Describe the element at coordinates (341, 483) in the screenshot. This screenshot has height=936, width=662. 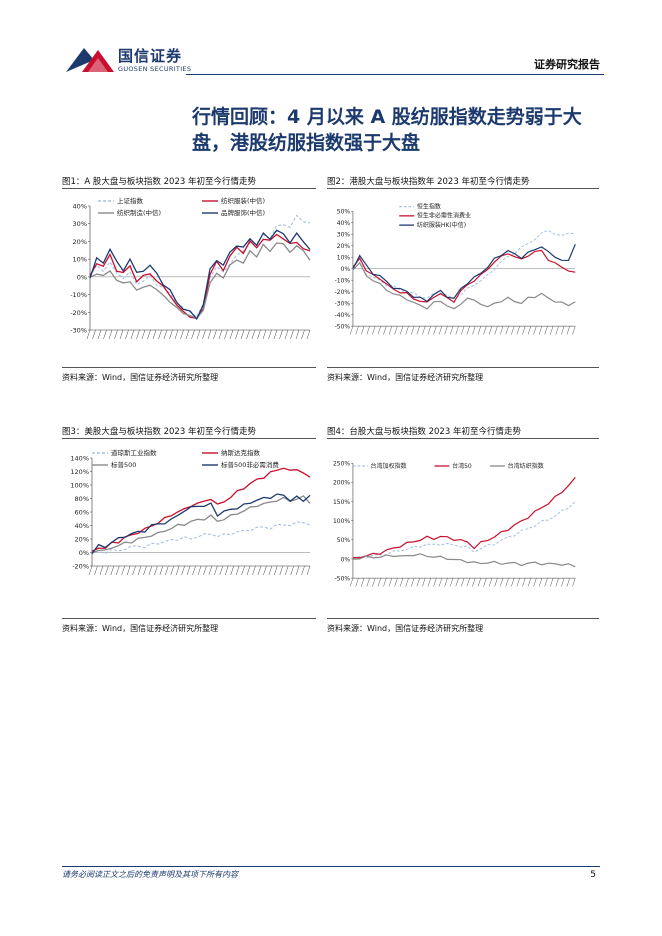
I see `y-tick-label: 200%` at that location.